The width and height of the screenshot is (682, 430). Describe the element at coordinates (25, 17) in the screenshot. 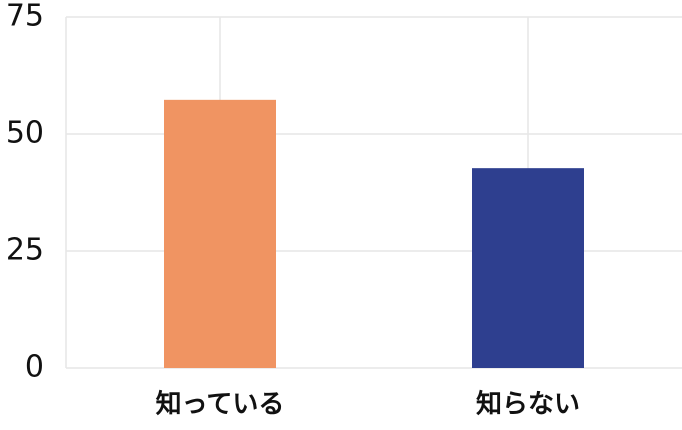

I see `y-tick-label: 75` at that location.